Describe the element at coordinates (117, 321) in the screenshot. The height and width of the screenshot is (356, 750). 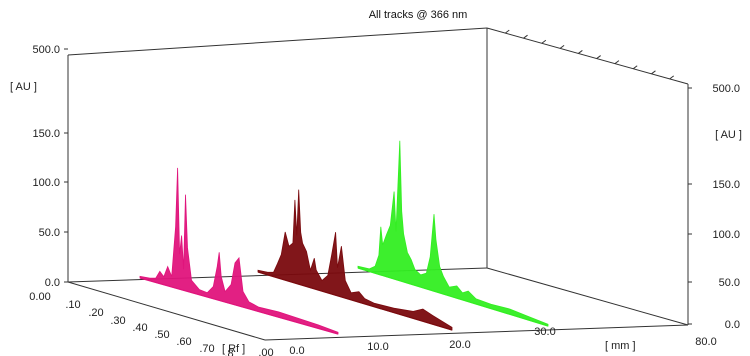
I see `rf-tick-label: .30` at that location.